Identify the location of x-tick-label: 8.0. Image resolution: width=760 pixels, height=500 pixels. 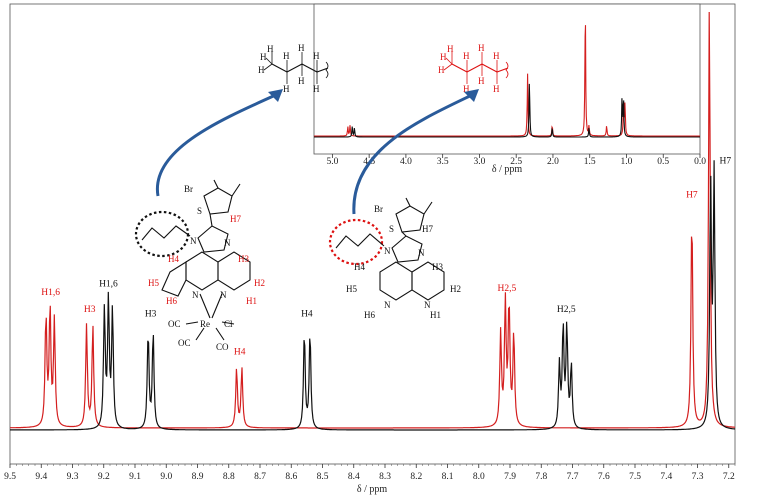
(479, 477).